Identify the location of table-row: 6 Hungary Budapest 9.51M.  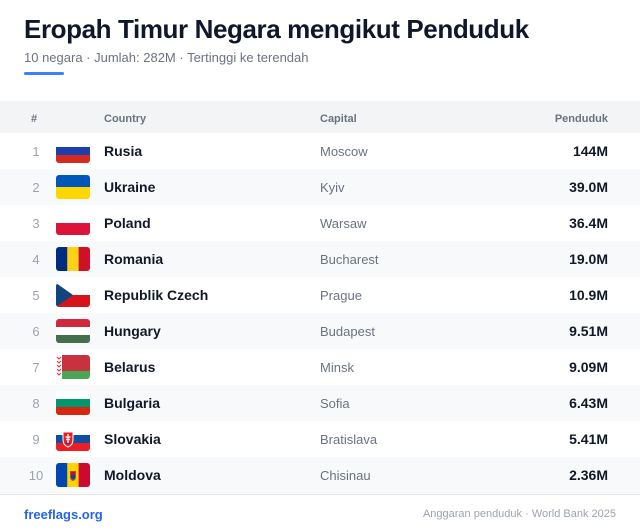
(320, 331).